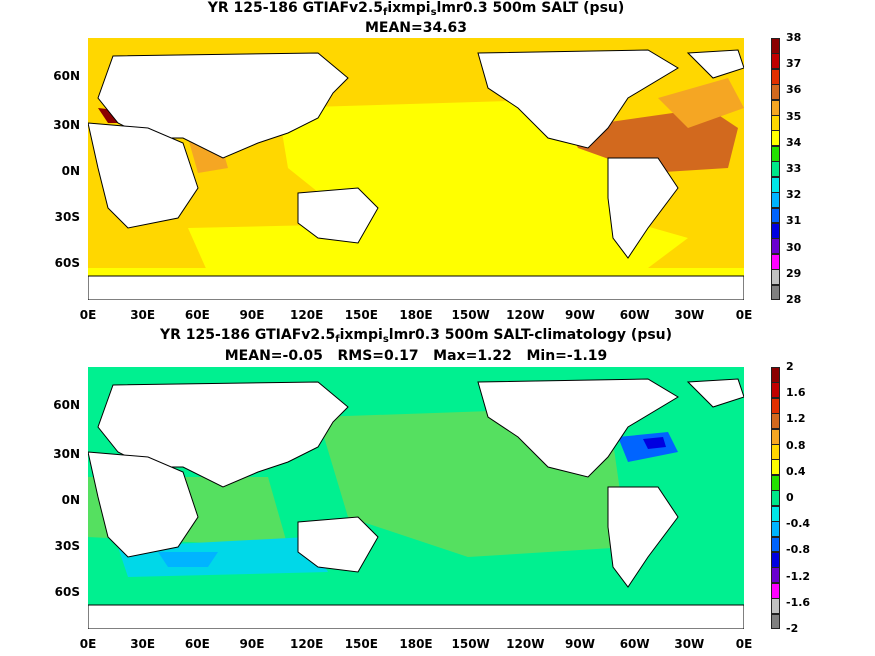 The width and height of the screenshot is (875, 656). I want to click on eurasia-land, so click(223, 105).